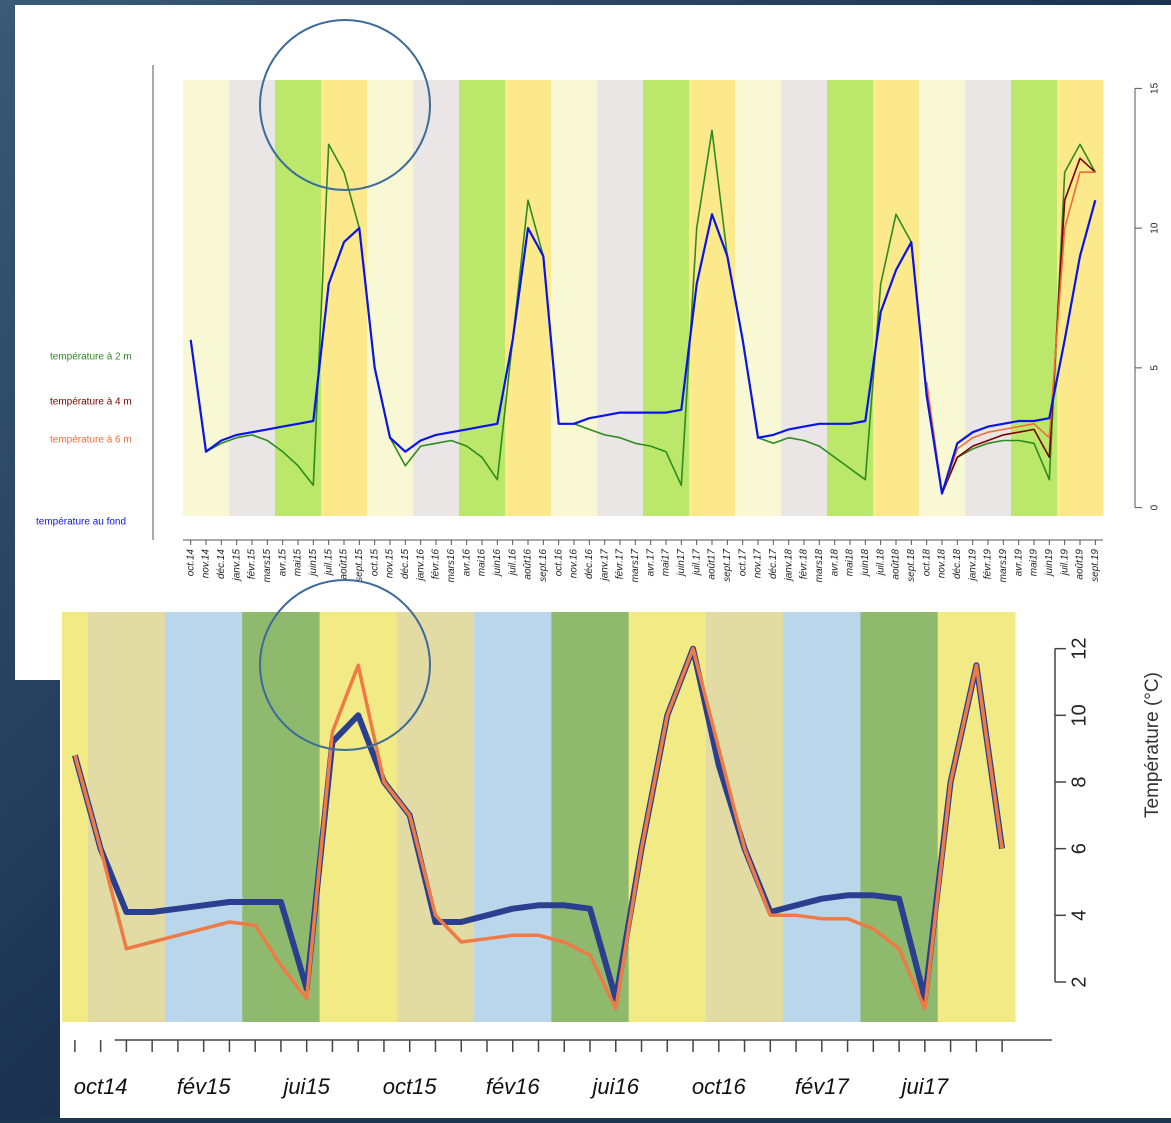 This screenshot has height=1123, width=1171. What do you see at coordinates (850, 563) in the screenshot?
I see `x-tick-label: mai18` at bounding box center [850, 563].